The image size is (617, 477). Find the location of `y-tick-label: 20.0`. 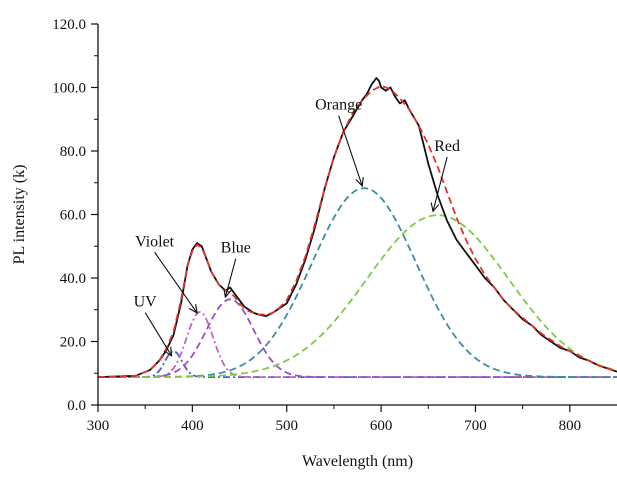

y-tick-label: 20.0 is located at coordinates (73, 343).